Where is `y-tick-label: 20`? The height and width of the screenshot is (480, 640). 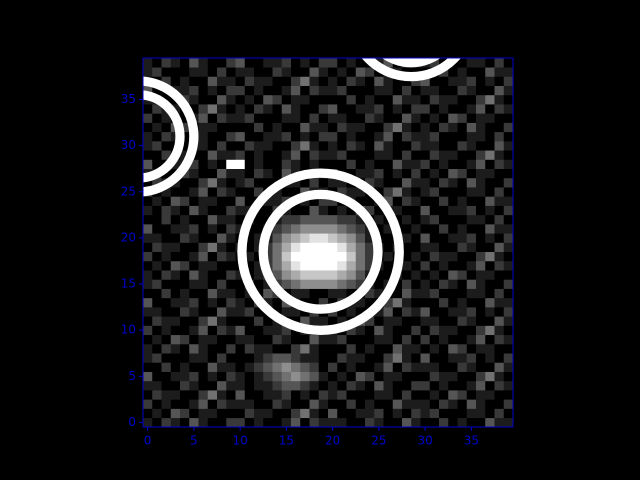
y-tick-label: 20 is located at coordinates (128, 237).